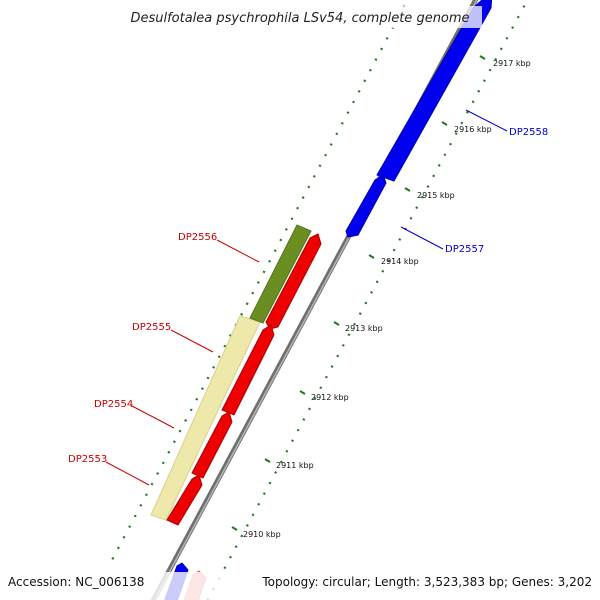 The image size is (600, 600). Describe the element at coordinates (76, 582) in the screenshot. I see `accession-text: Accession: NC_006138` at that location.